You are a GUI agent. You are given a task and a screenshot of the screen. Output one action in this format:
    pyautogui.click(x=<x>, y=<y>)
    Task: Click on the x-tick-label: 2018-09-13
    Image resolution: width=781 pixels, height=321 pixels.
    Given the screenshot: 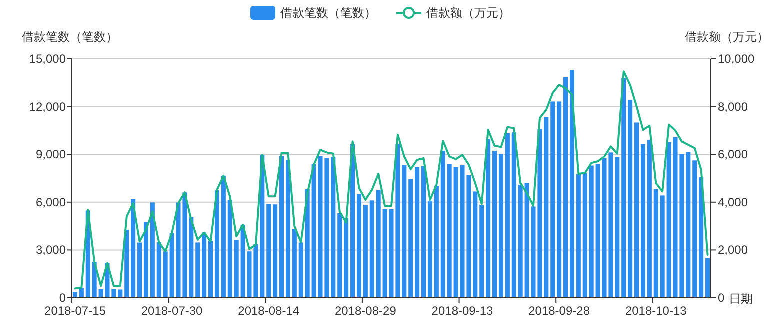 What is the action you would take?
    pyautogui.click(x=463, y=311)
    